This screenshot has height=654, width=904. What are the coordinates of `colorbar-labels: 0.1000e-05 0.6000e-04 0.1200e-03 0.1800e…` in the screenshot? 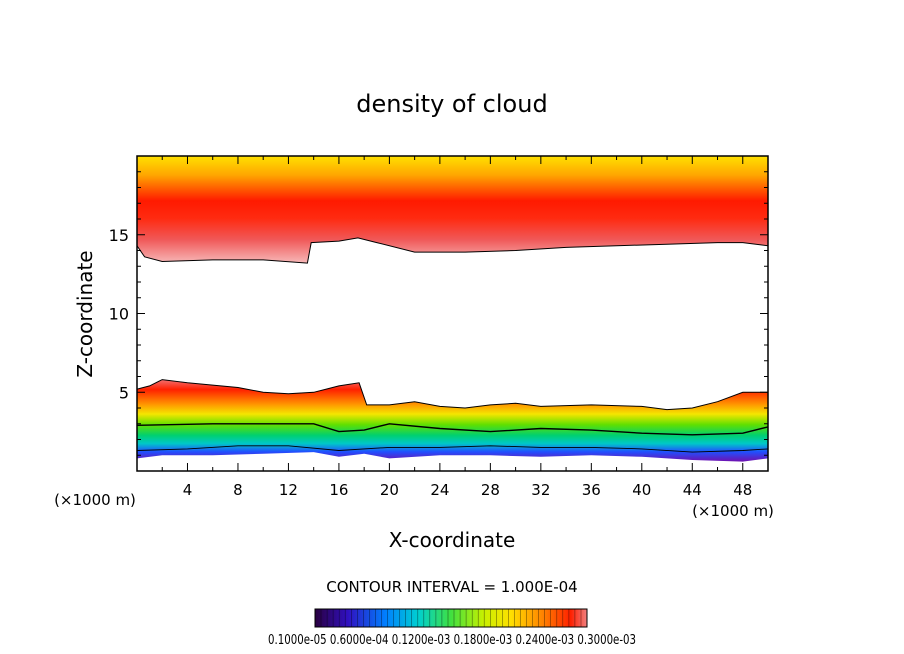 It's located at (452, 640).